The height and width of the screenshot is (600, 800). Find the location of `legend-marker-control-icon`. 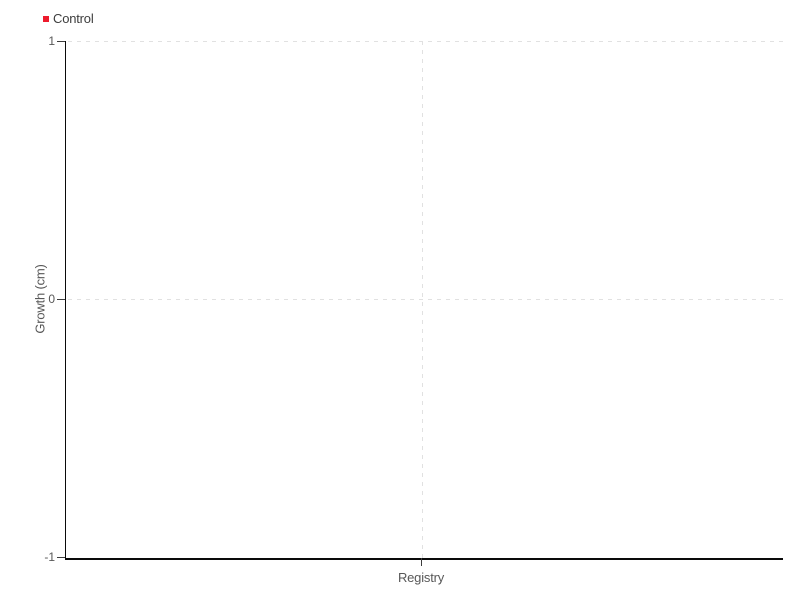

legend-marker-control-icon is located at coordinates (46, 19).